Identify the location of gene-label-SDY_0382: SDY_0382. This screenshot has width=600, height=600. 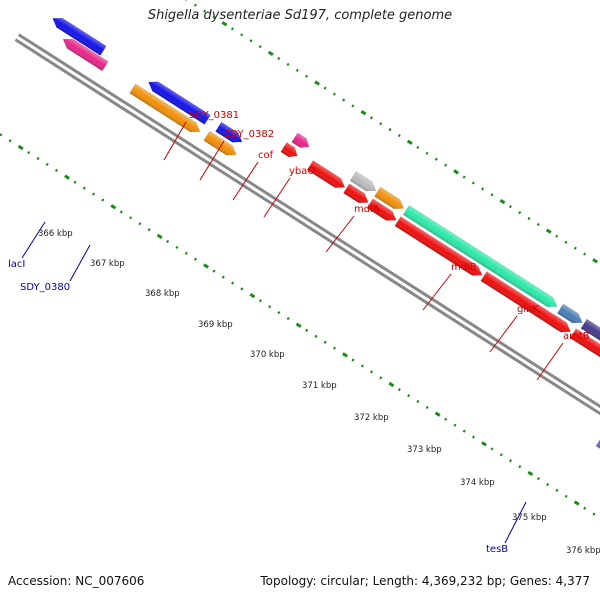
(249, 134).